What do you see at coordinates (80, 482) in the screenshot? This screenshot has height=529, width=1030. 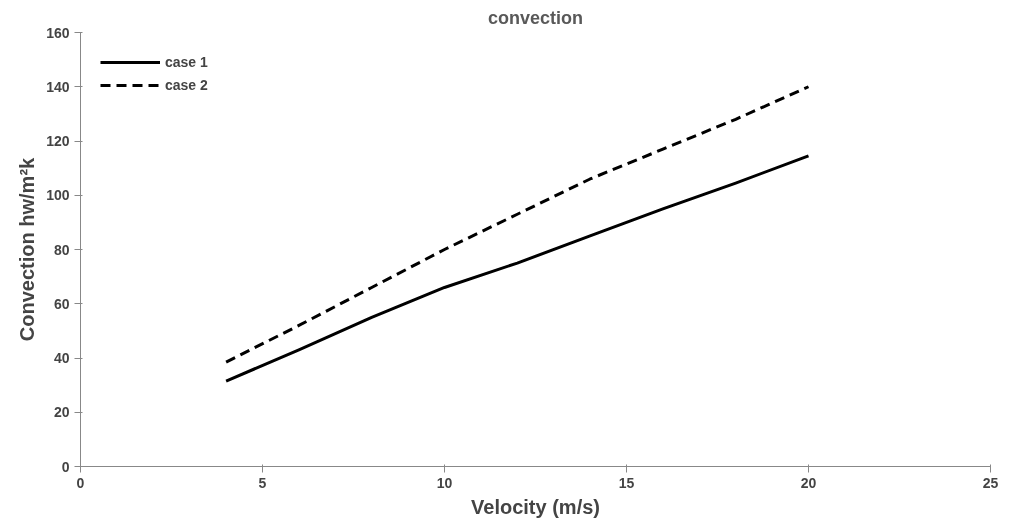 I see `x-tick-label: 0` at bounding box center [80, 482].